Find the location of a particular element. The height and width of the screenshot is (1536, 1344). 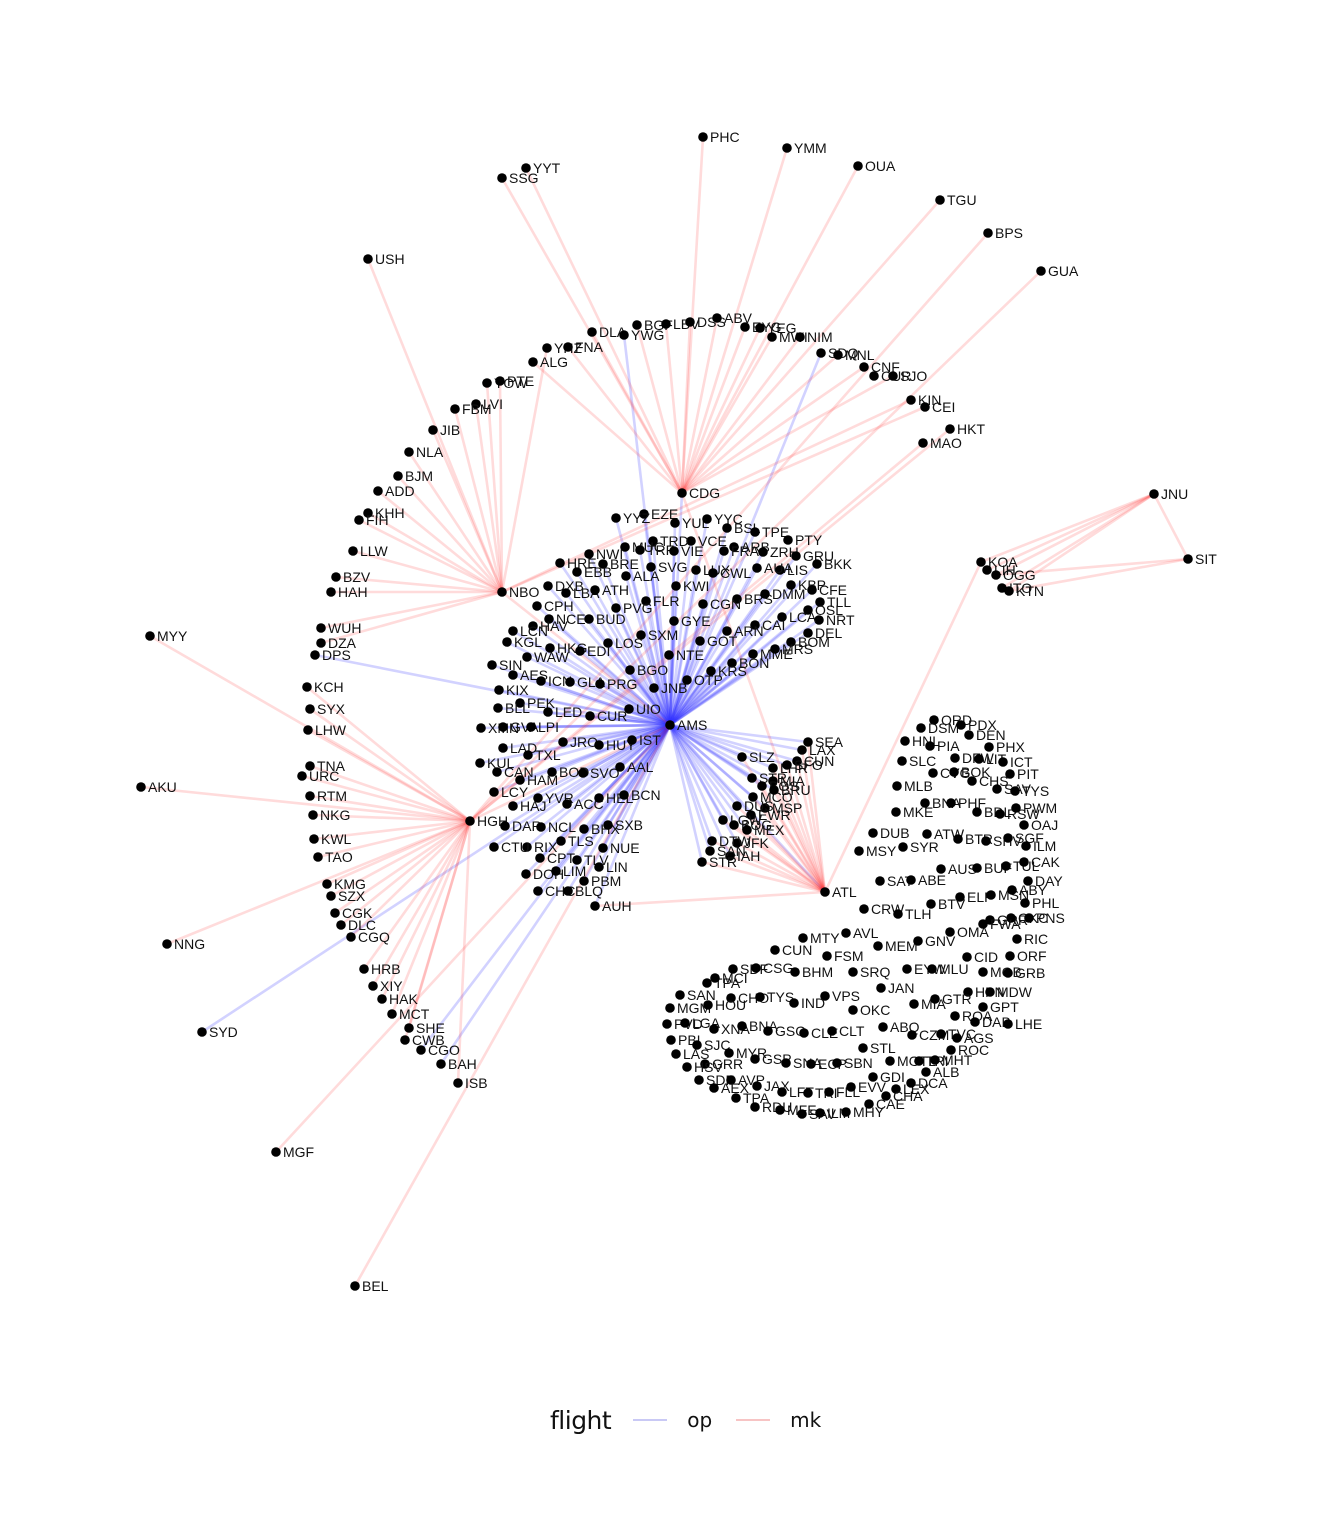

node-dot-fll is located at coordinates (829, 1092).